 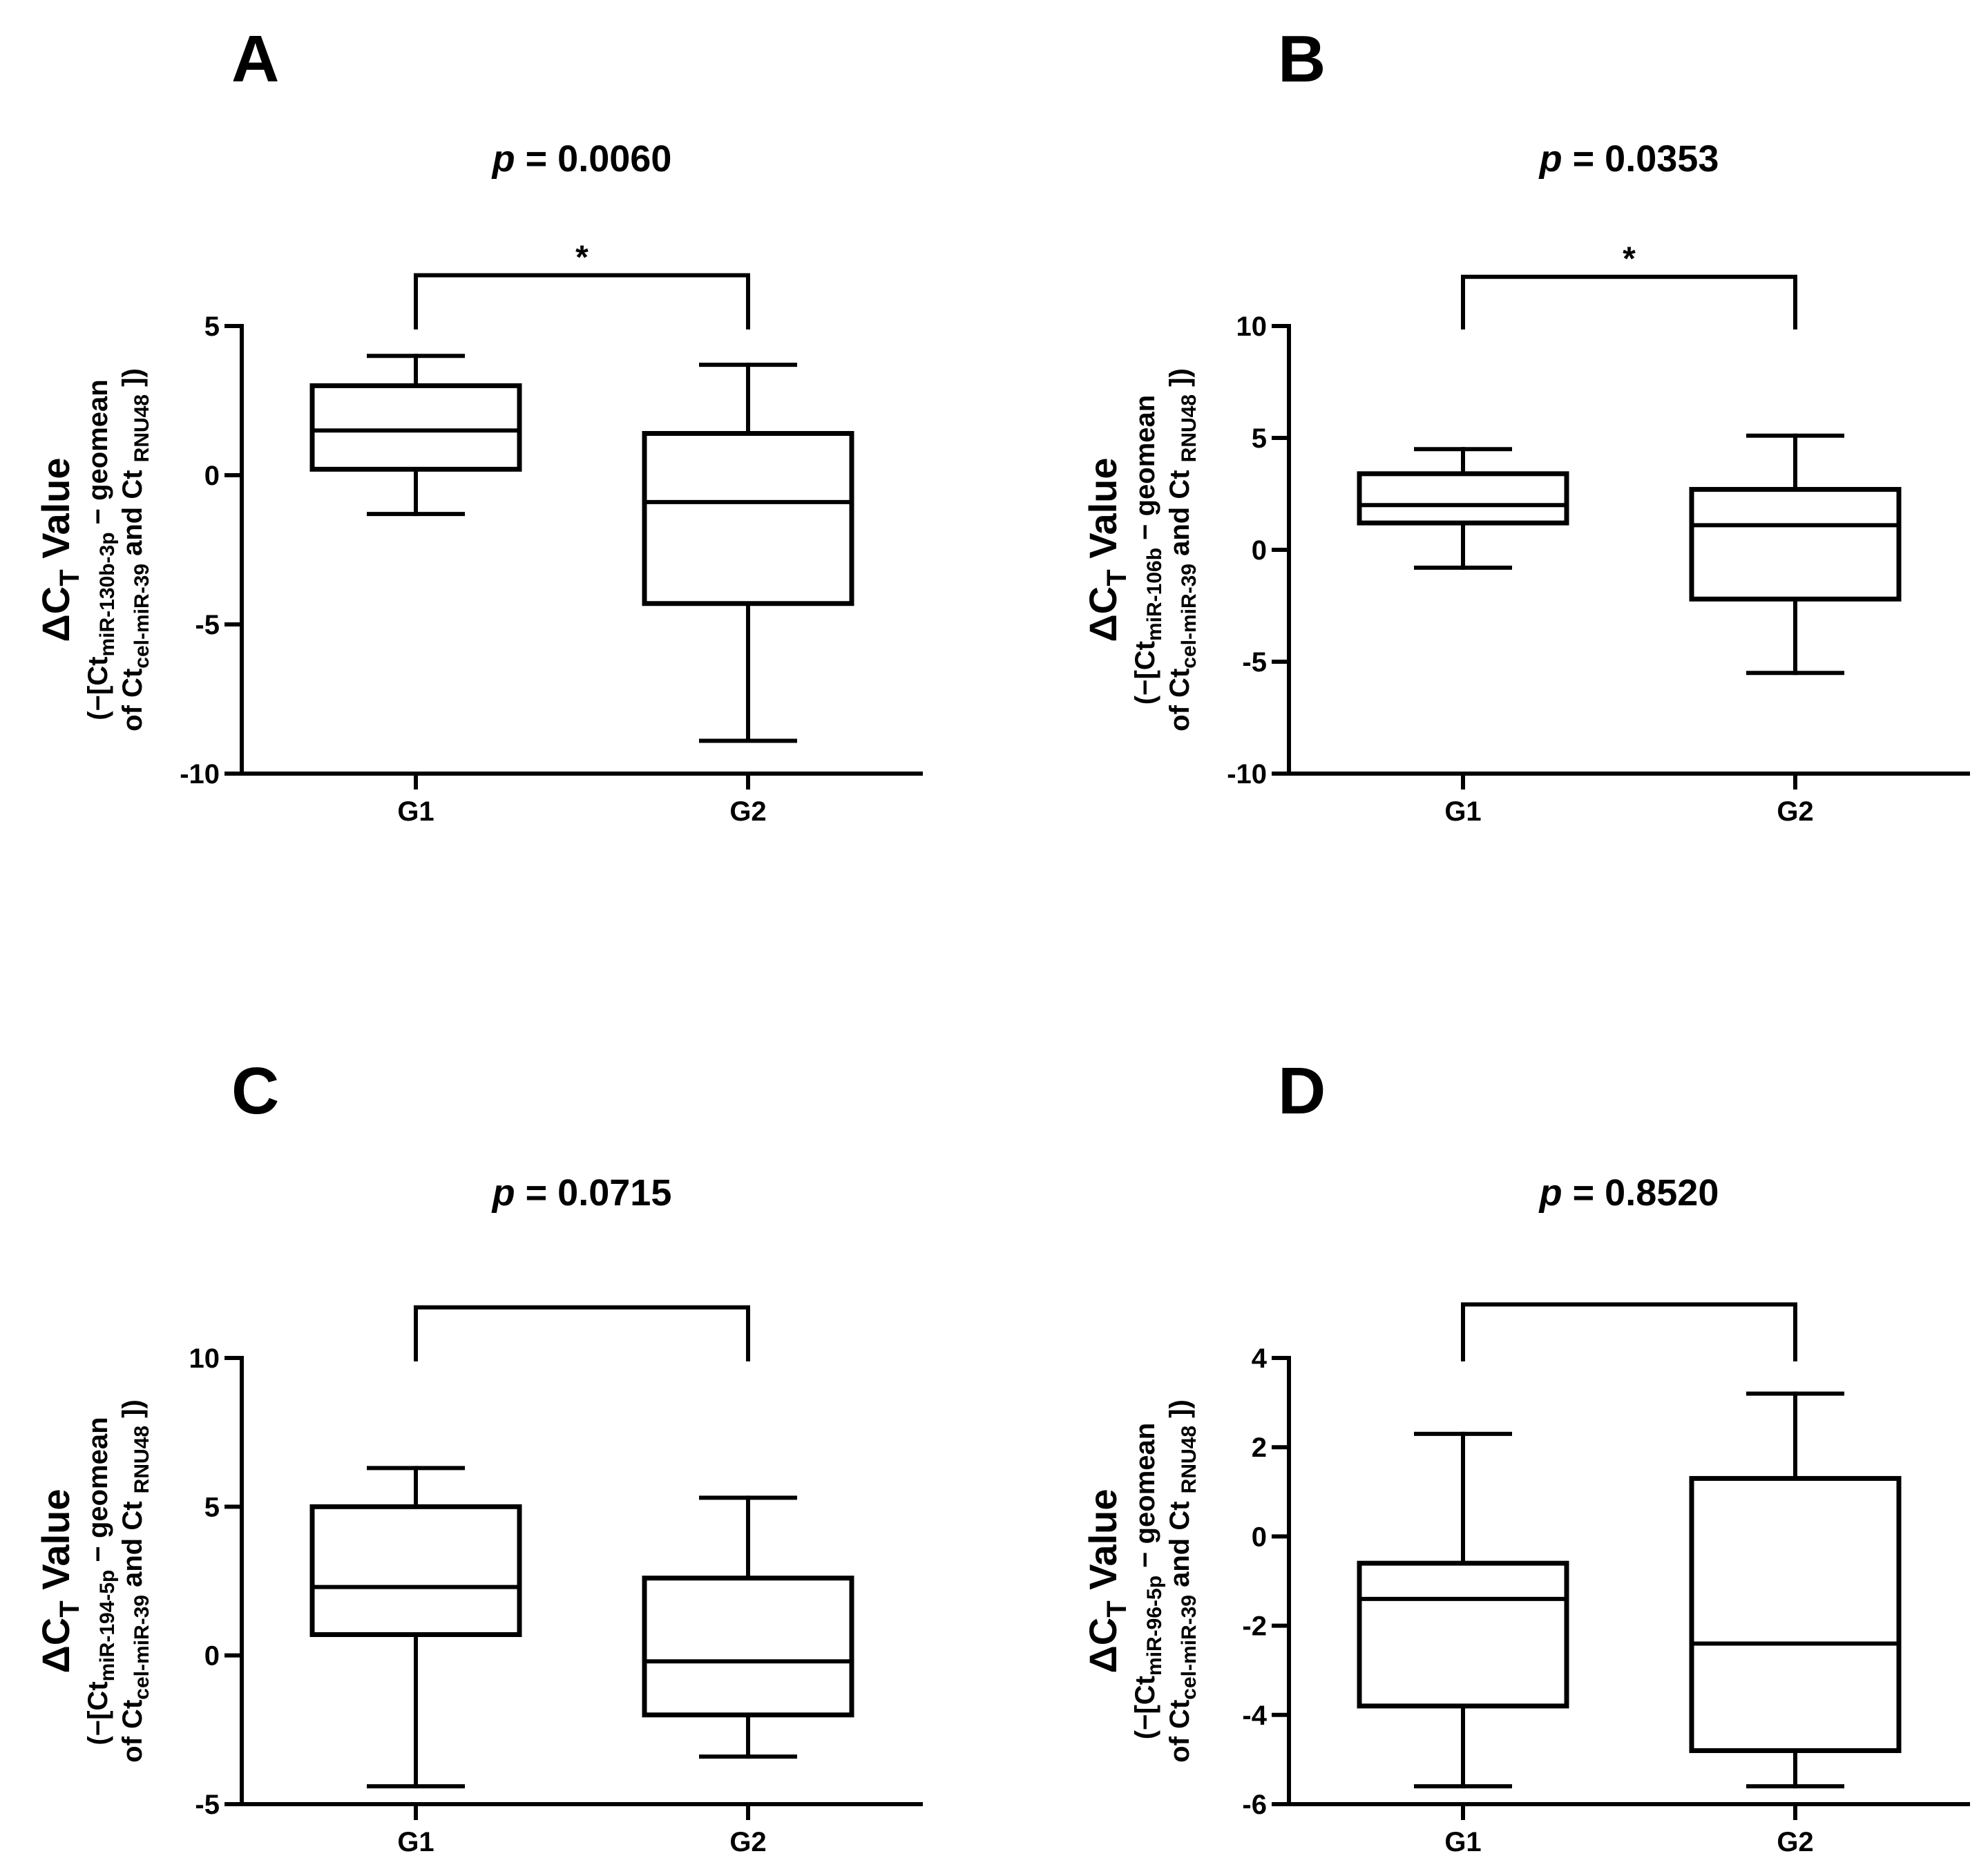 I want to click on panel-letter: B, so click(x=1302, y=59).